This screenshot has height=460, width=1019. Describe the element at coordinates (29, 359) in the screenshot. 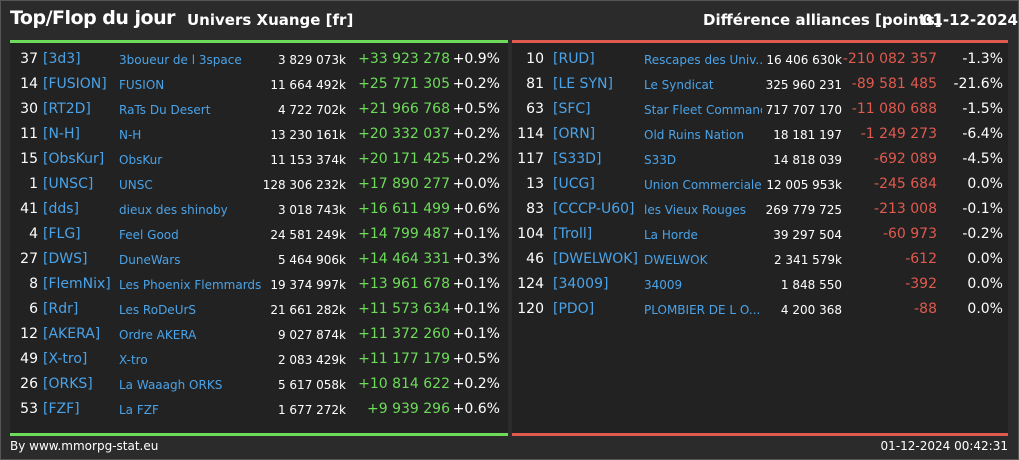

I see `alliance-rank: 49` at that location.